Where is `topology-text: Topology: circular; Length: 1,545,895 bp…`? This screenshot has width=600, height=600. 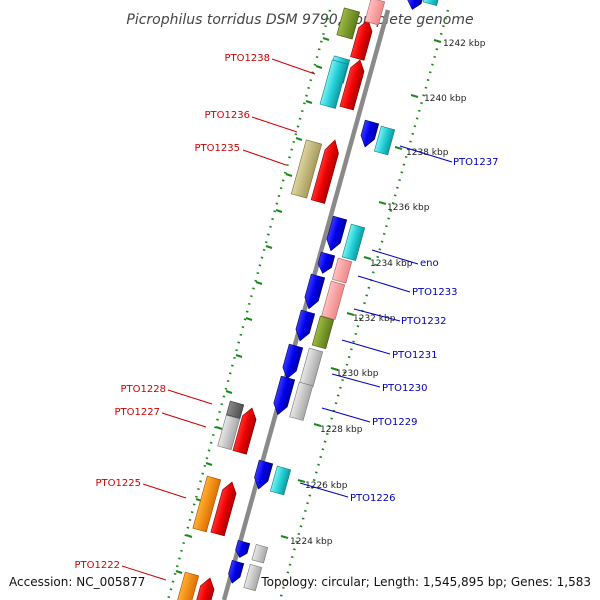 topology-text: Topology: circular; Length: 1,545,895 bp… is located at coordinates (425, 582).